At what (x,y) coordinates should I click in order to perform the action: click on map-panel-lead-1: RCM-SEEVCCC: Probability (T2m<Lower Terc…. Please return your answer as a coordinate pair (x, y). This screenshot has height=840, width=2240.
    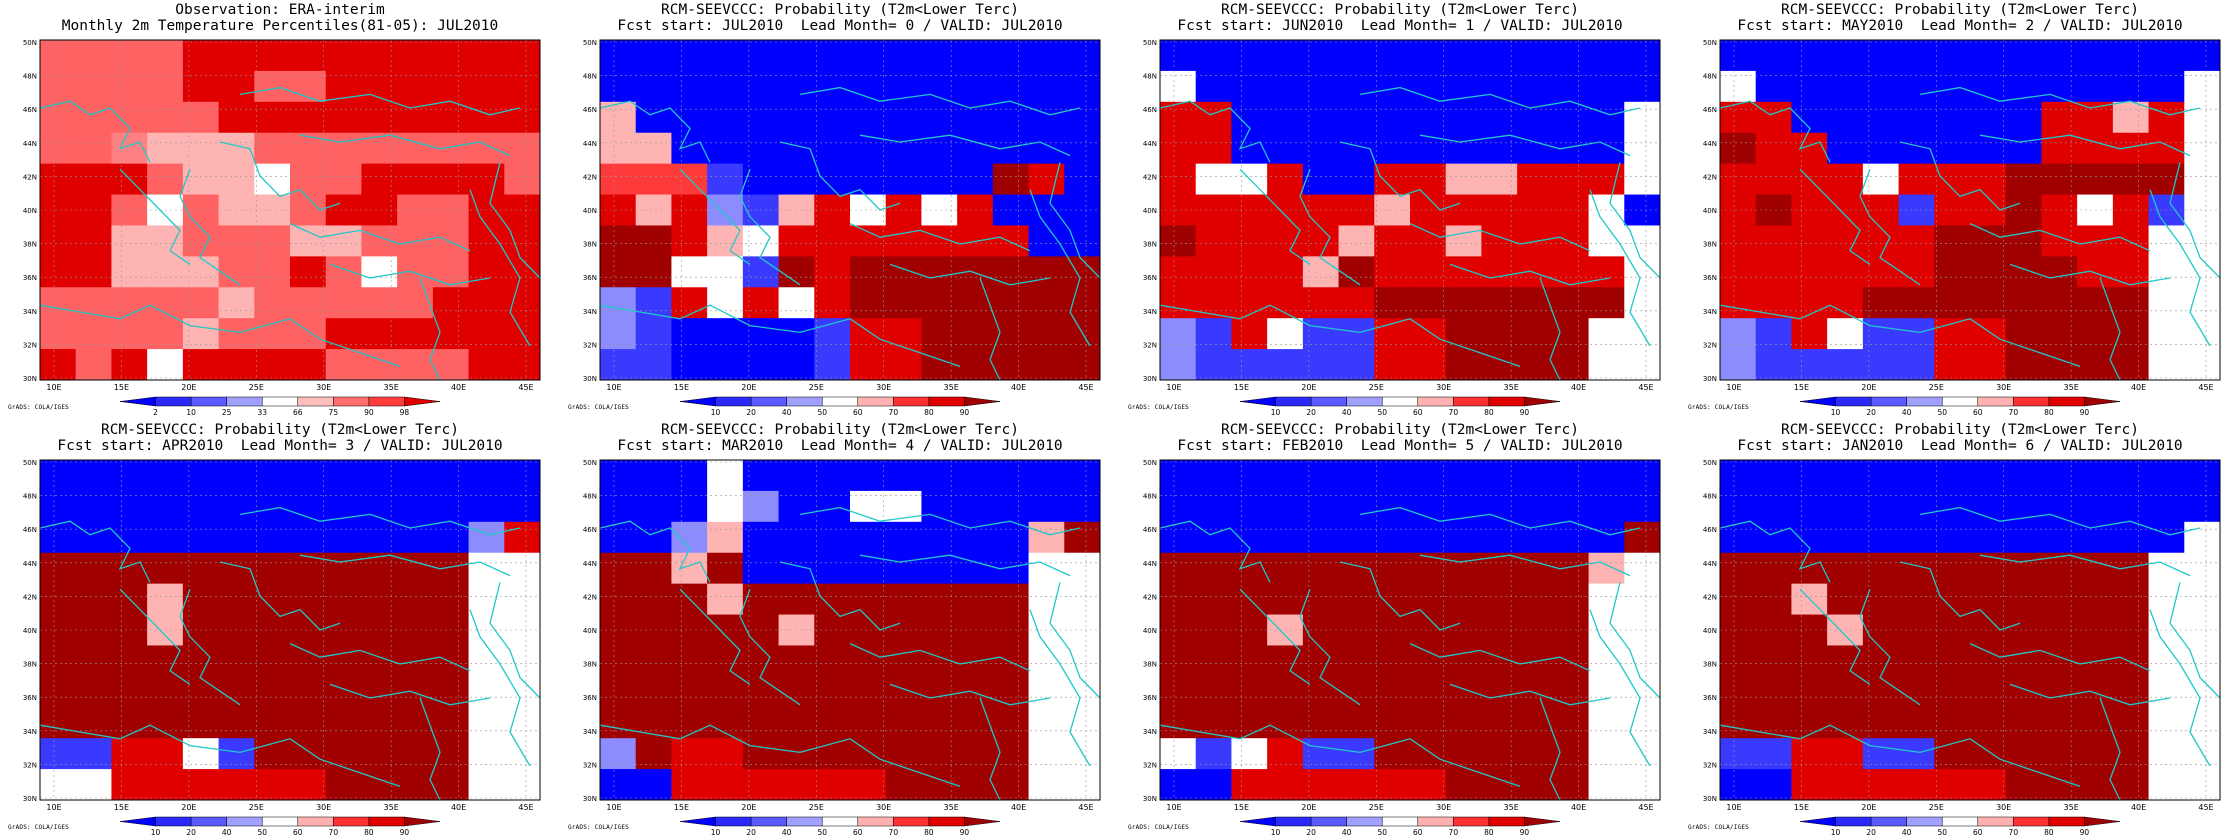
    Looking at the image, I should click on (1400, 210).